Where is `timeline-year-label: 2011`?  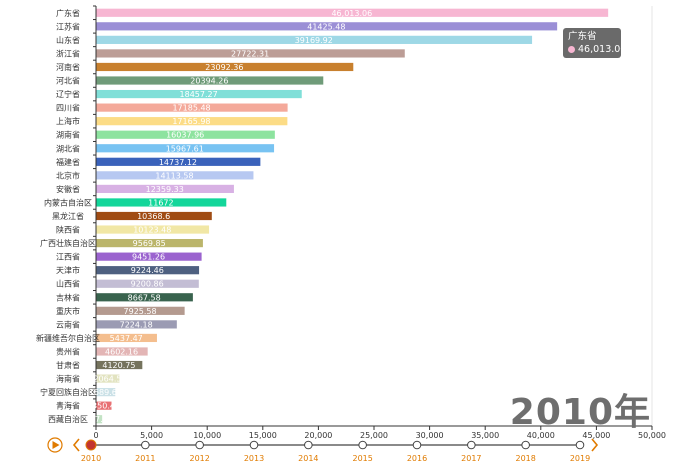 timeline-year-label: 2011 is located at coordinates (145, 458).